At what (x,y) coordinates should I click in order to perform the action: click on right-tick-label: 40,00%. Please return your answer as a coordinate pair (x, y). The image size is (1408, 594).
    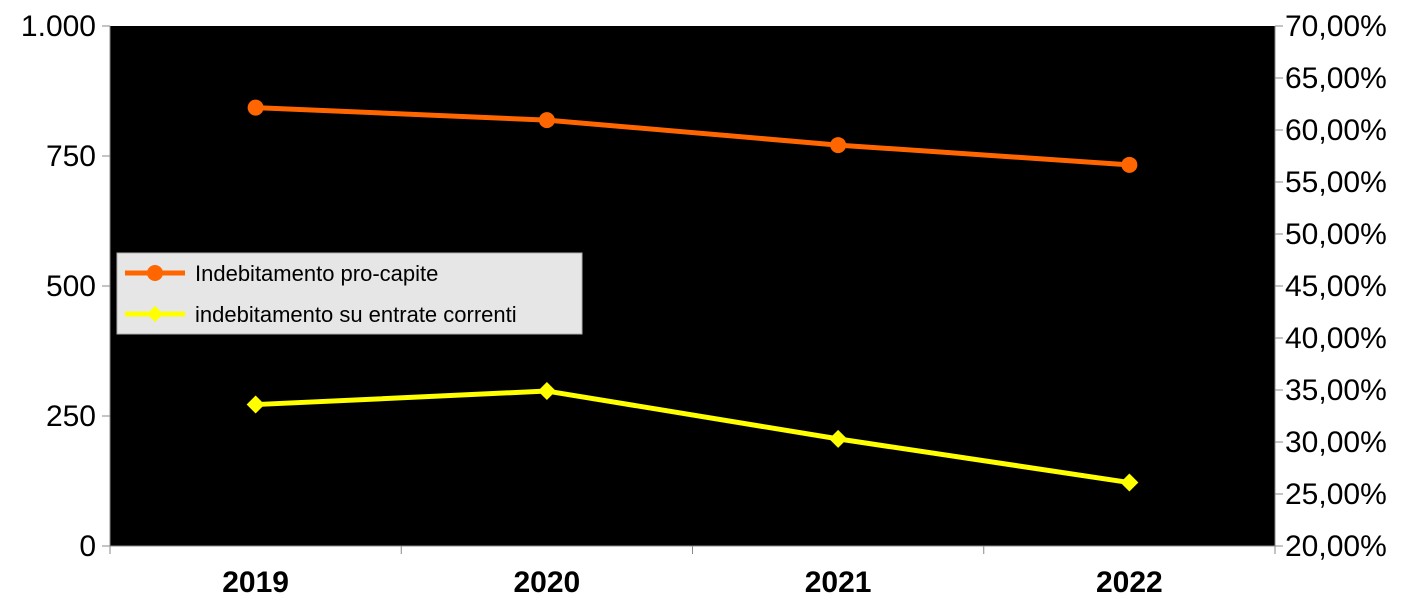
    Looking at the image, I should click on (1336, 338).